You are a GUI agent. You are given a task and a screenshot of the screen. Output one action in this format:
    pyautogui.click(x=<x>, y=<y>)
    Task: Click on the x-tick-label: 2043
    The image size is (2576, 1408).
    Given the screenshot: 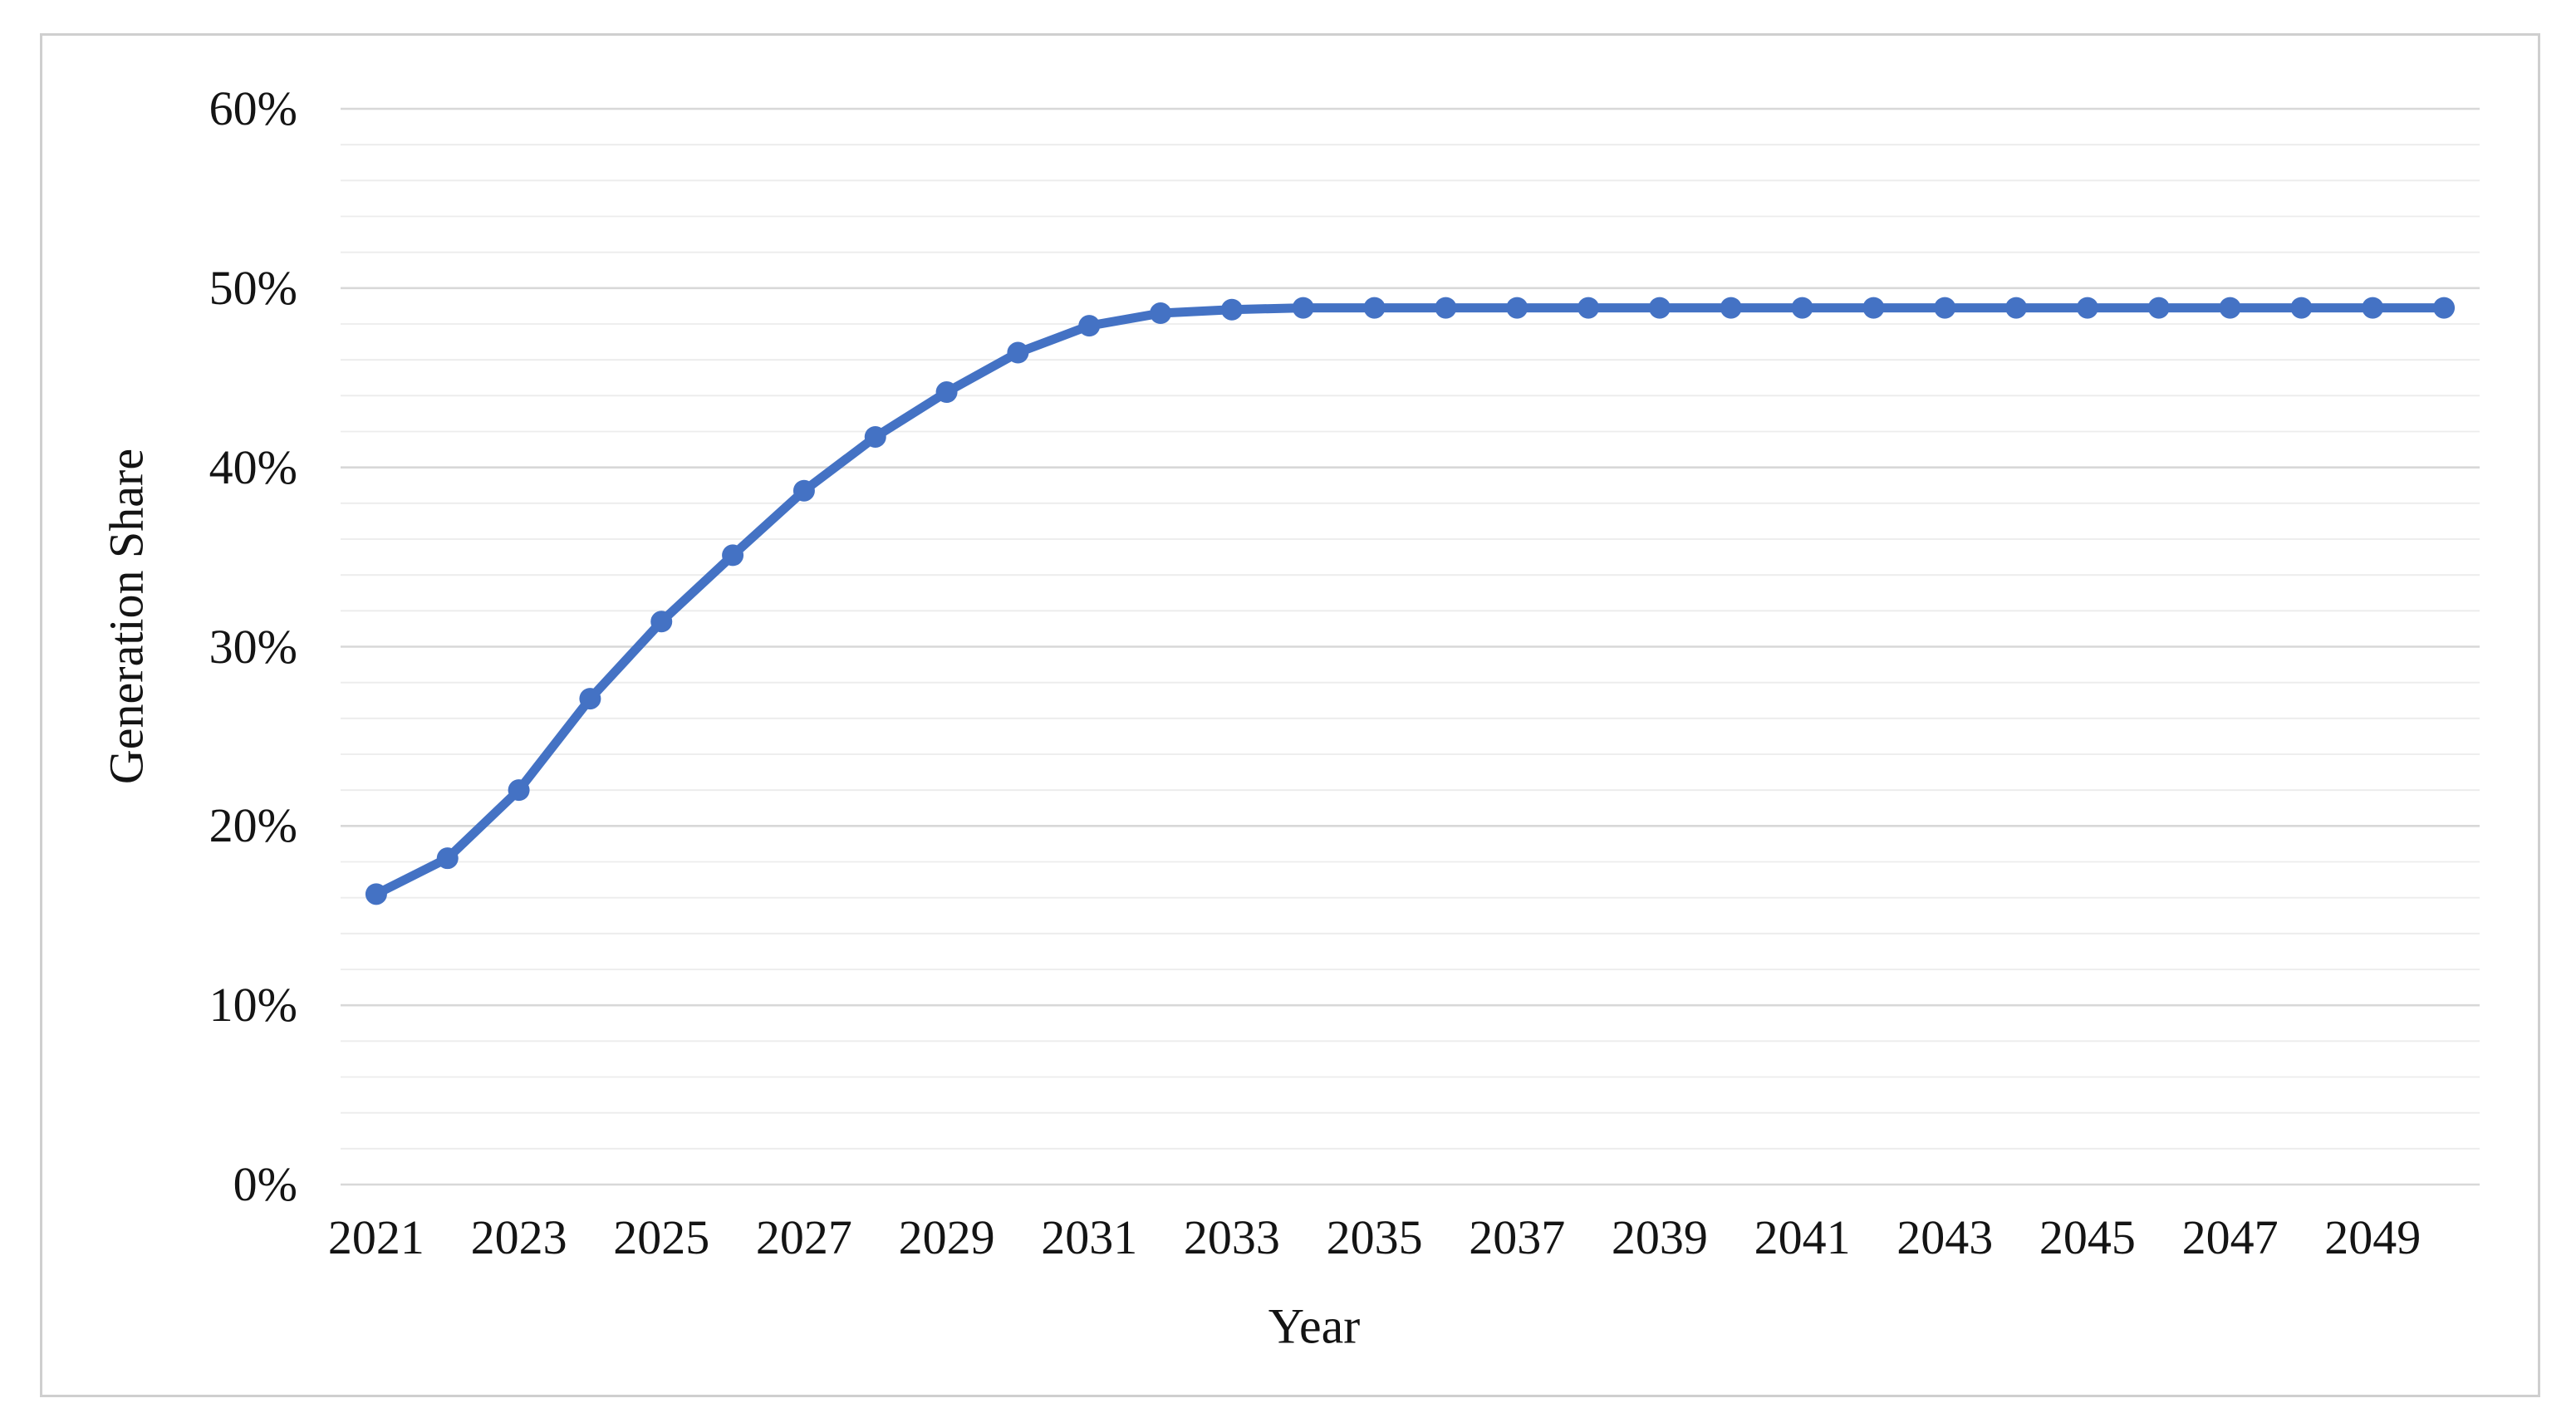 What is the action you would take?
    pyautogui.click(x=1945, y=1237)
    